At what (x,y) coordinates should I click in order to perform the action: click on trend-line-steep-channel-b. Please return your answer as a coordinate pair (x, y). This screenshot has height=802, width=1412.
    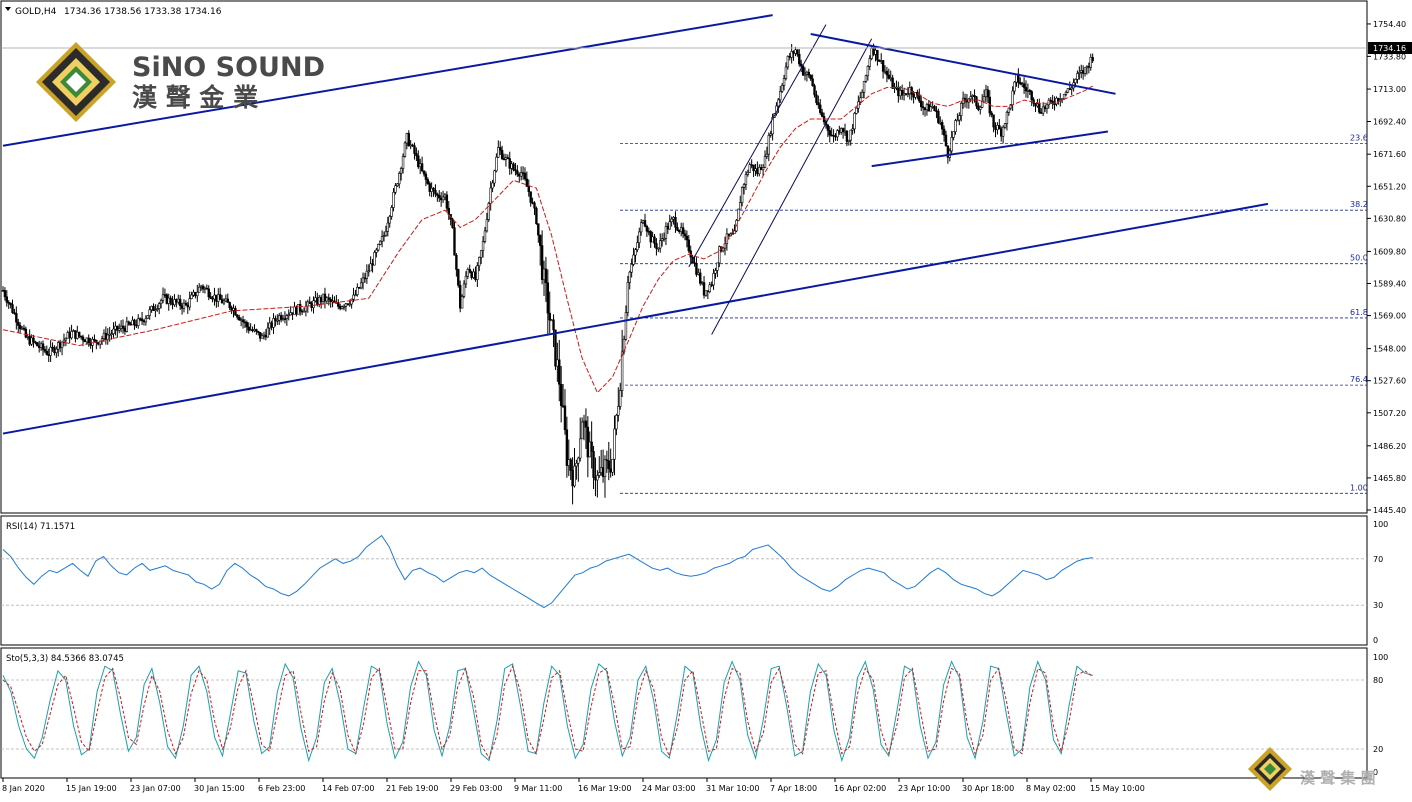
    Looking at the image, I should click on (792, 186).